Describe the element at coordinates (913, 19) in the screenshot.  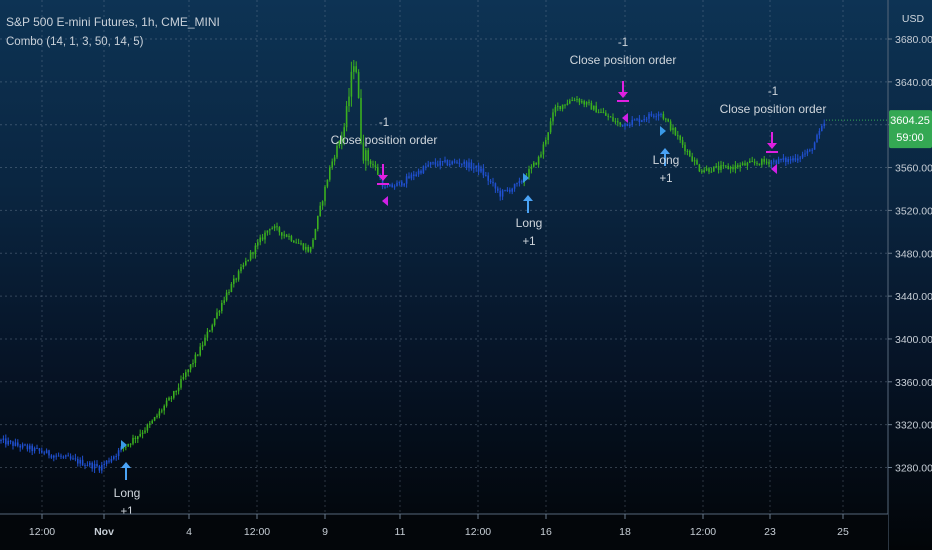
I see `currency-label: USD` at that location.